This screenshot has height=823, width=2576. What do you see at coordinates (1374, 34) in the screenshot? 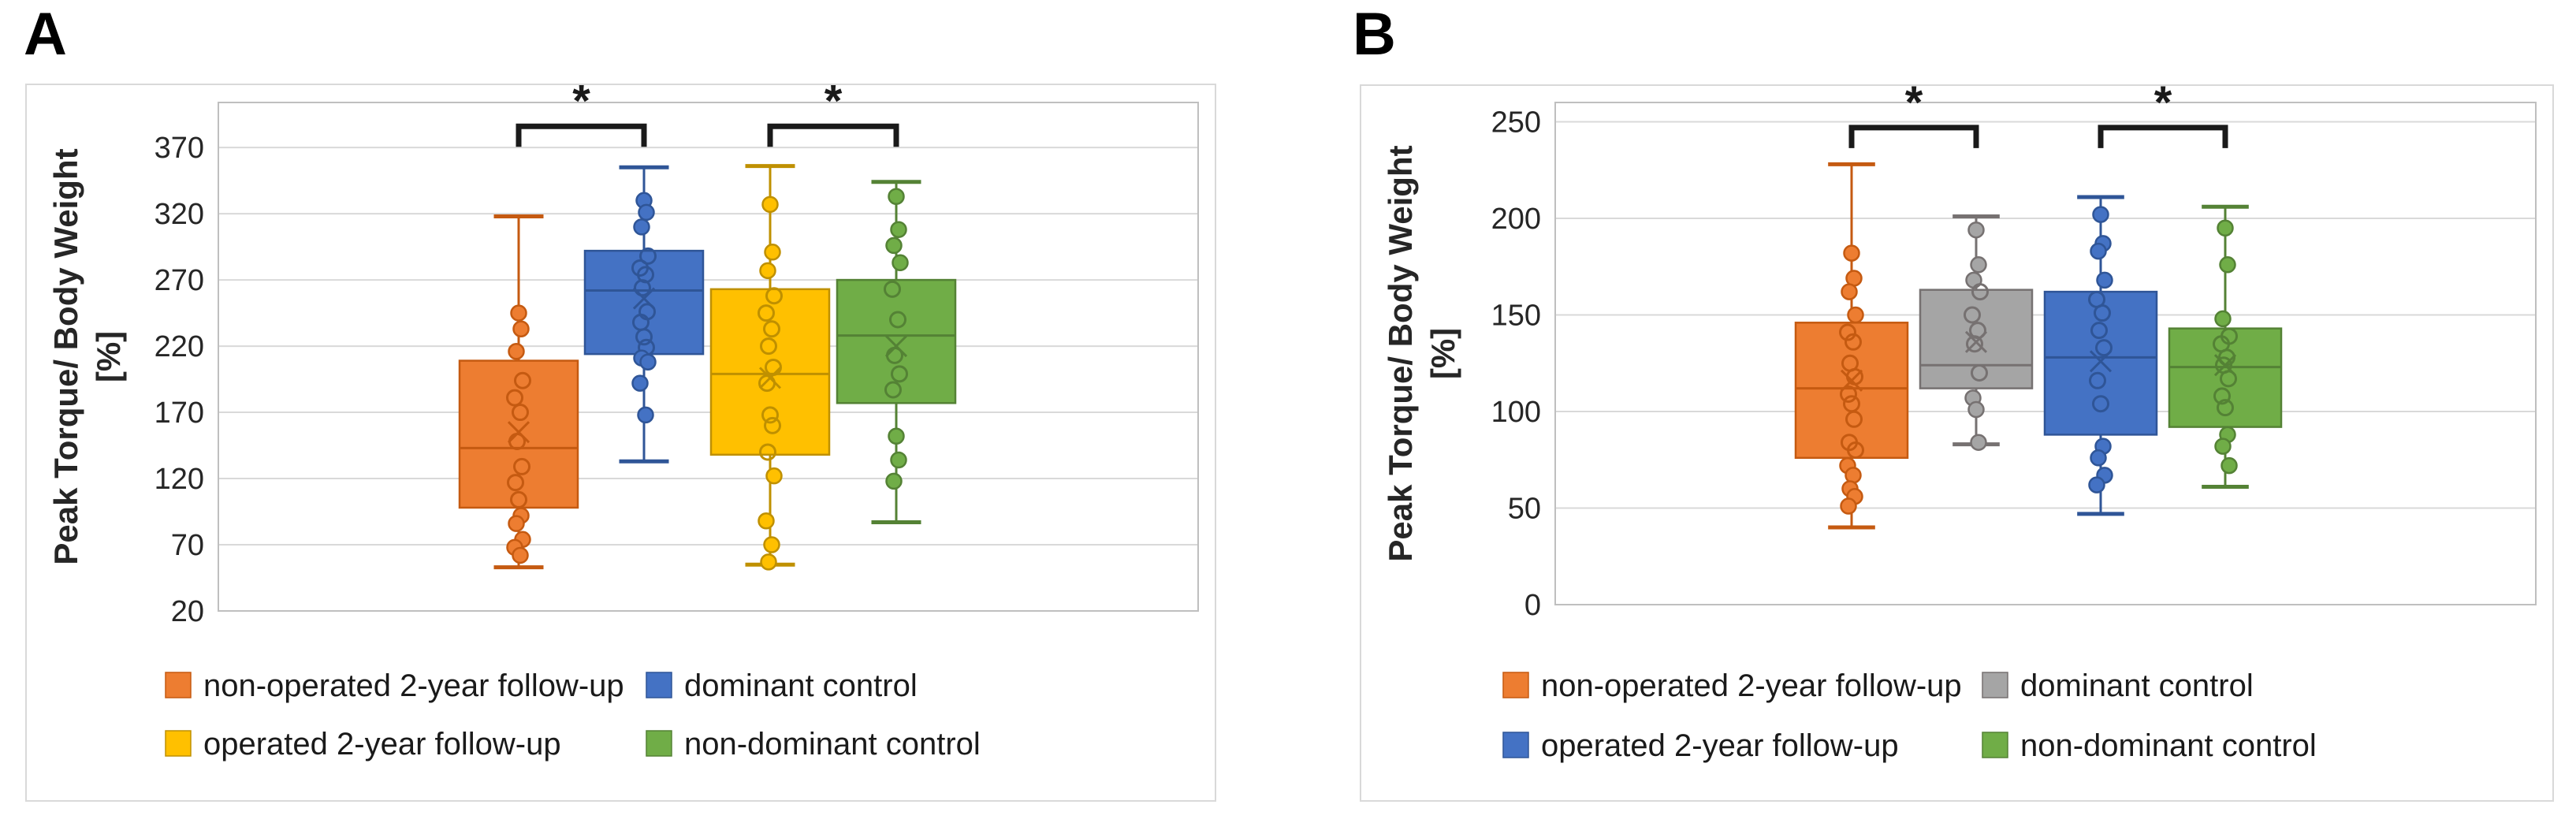
I see `panel-b-label: B` at bounding box center [1374, 34].